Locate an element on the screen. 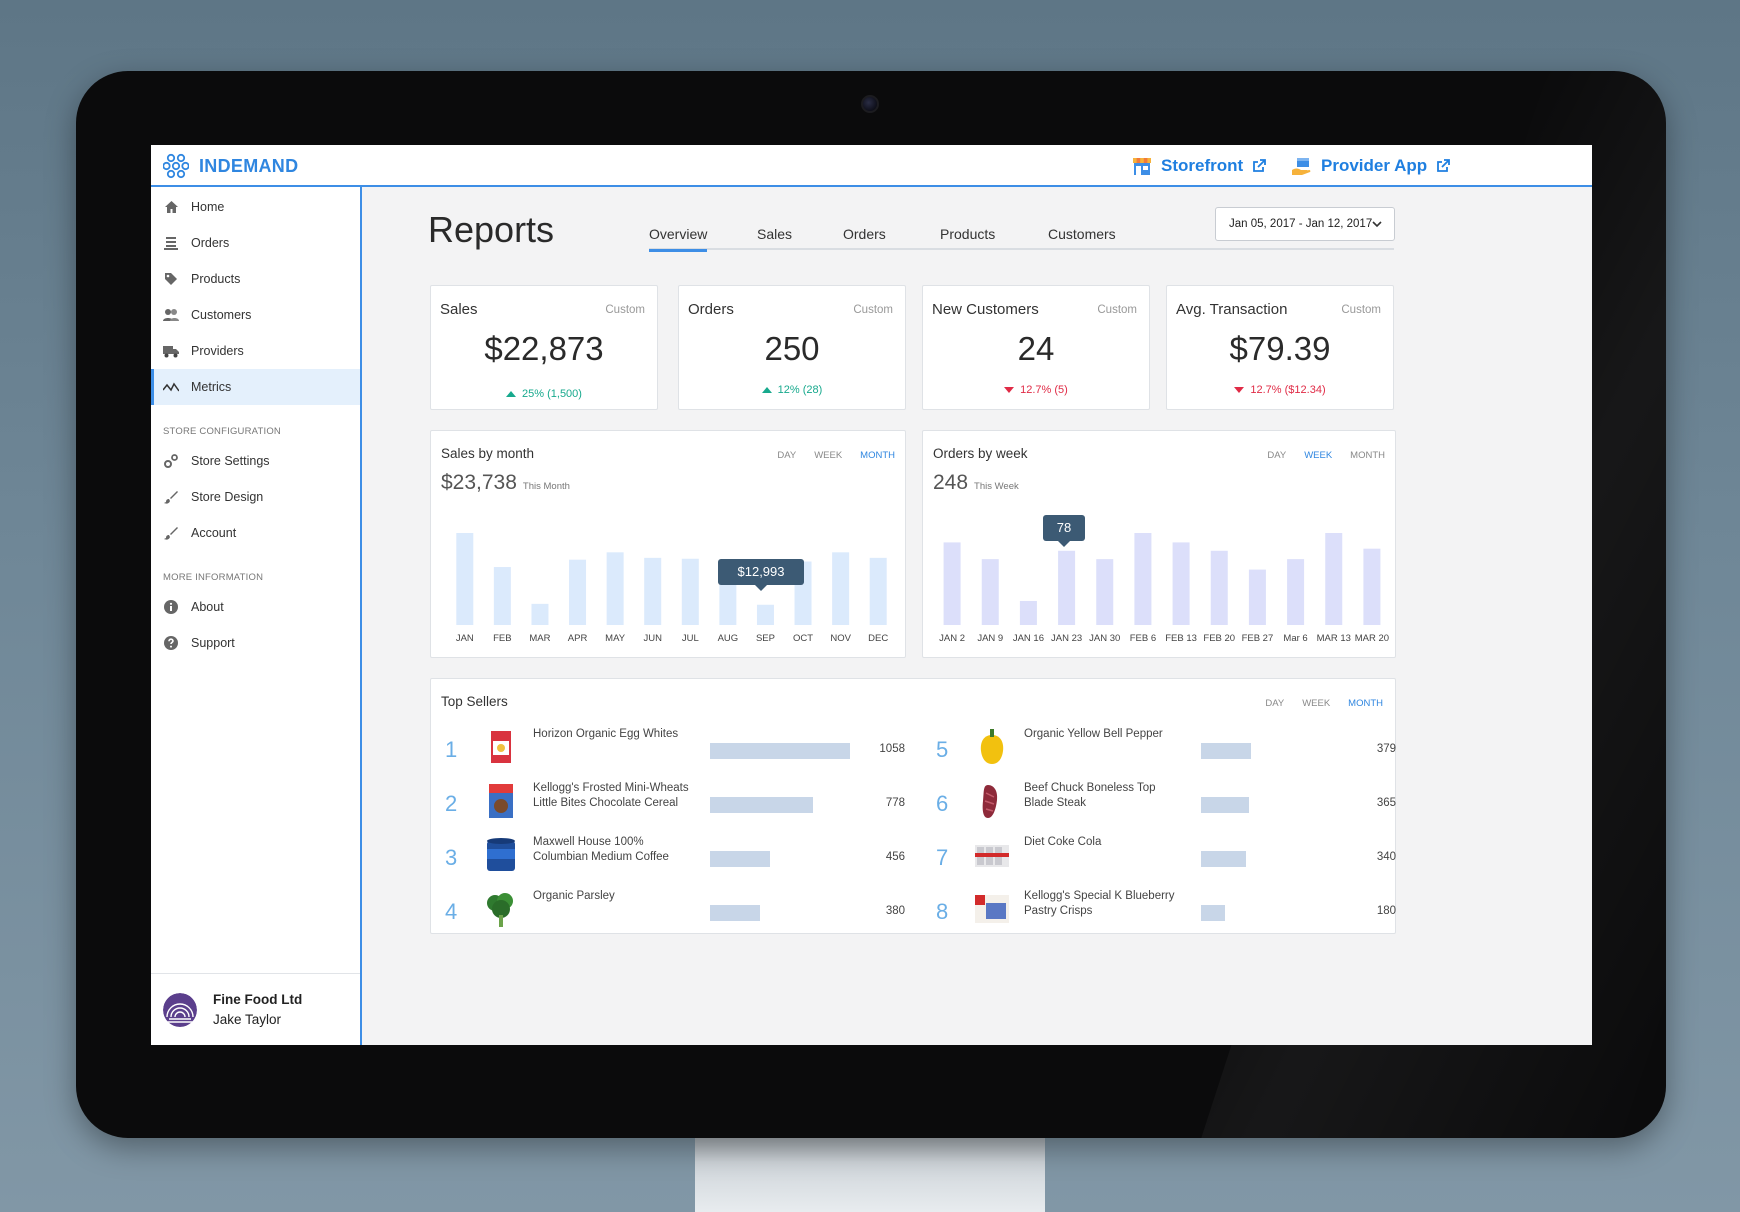  sidebar-item-providers: Providers is located at coordinates (255, 351).